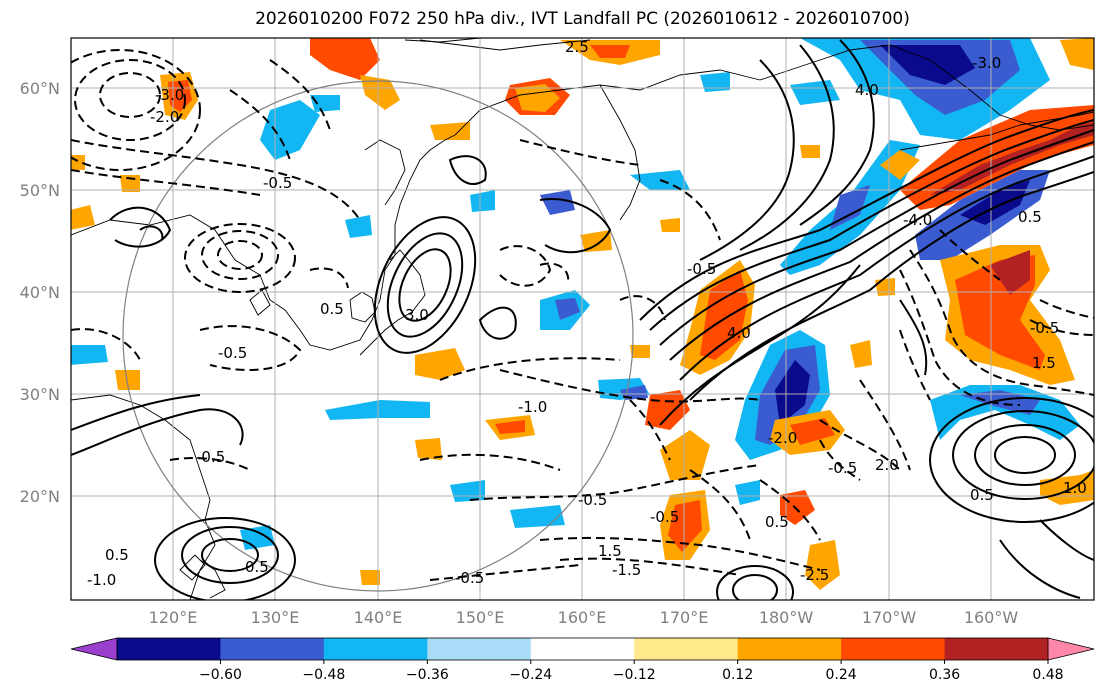 Image resolution: width=1105 pixels, height=692 pixels. I want to click on lat-label-60n: 60°N, so click(40, 88).